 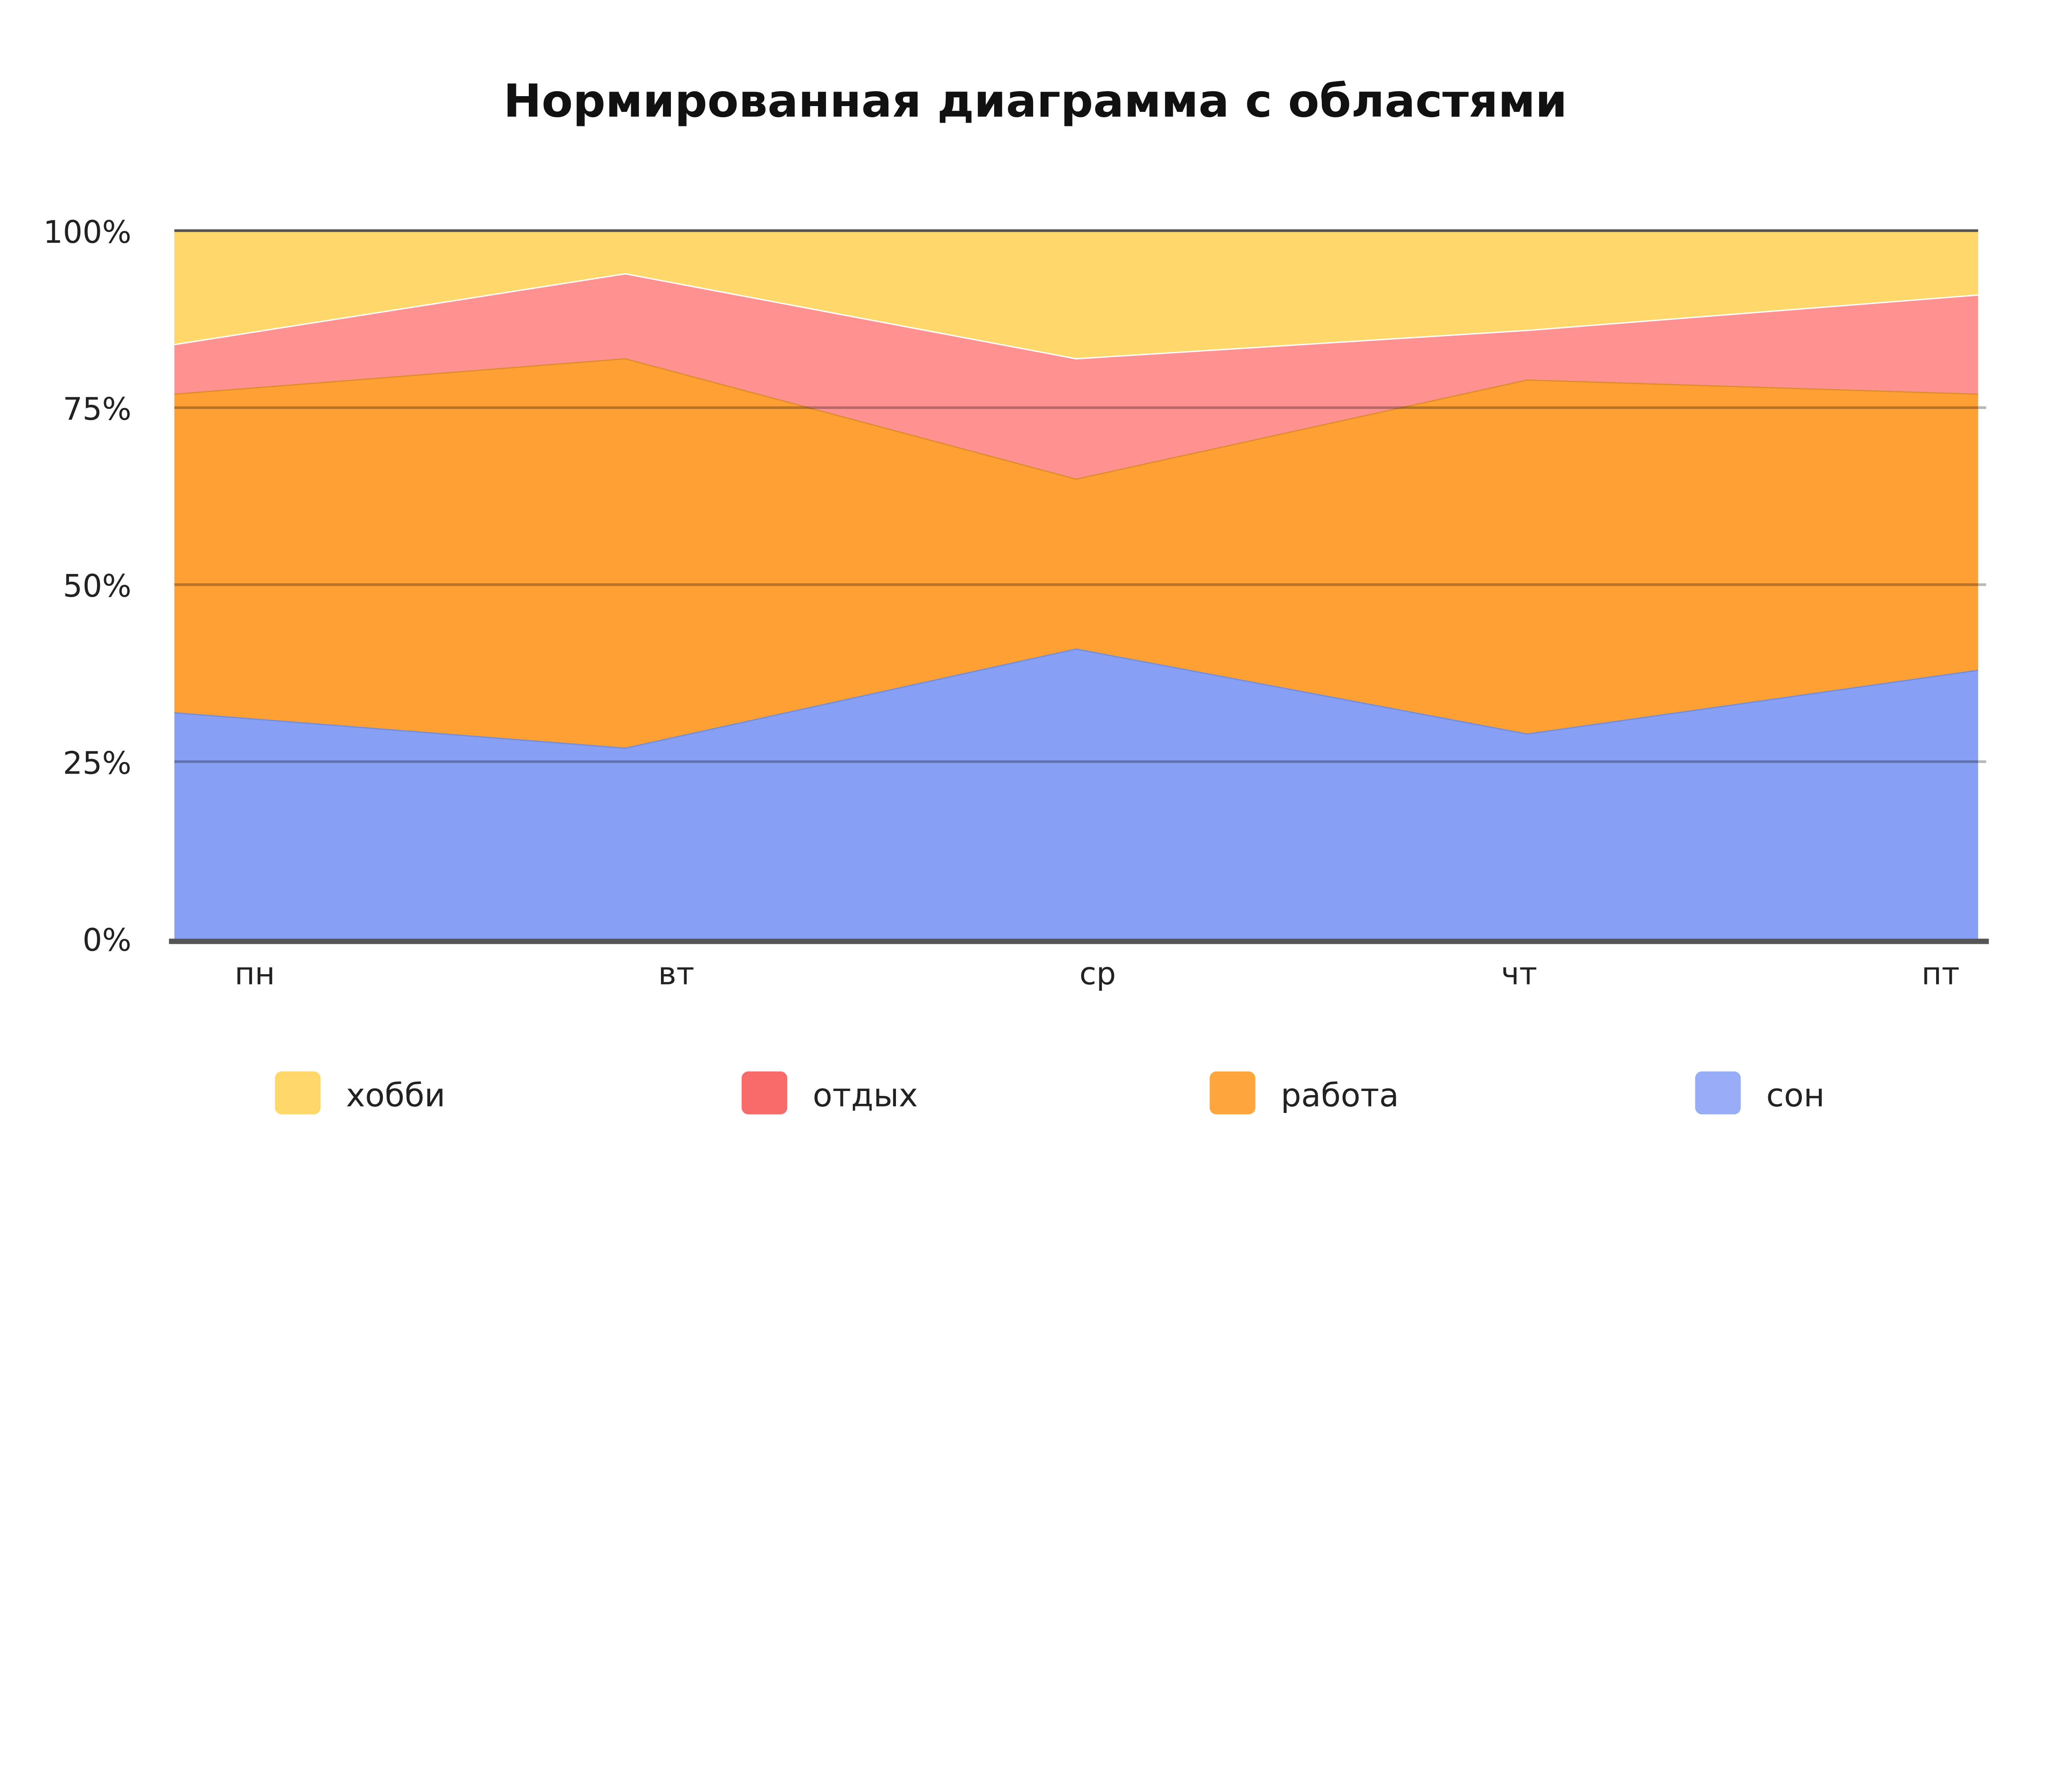 I want to click on legend-item-отдых: отдых, so click(x=829, y=1093).